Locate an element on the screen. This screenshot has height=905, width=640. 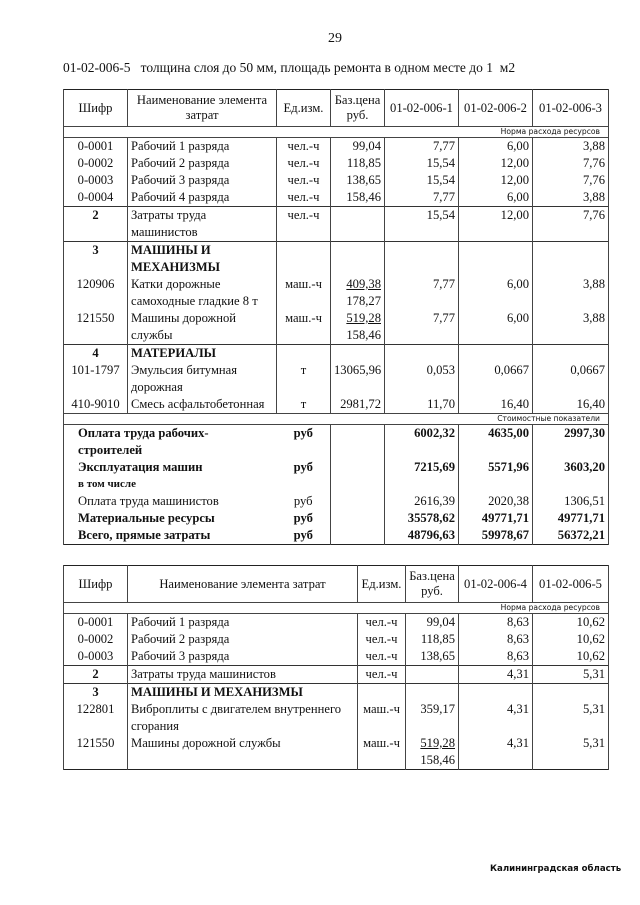
table-row: 4 МАТЕРИАЛЫ is located at coordinates (336, 353).